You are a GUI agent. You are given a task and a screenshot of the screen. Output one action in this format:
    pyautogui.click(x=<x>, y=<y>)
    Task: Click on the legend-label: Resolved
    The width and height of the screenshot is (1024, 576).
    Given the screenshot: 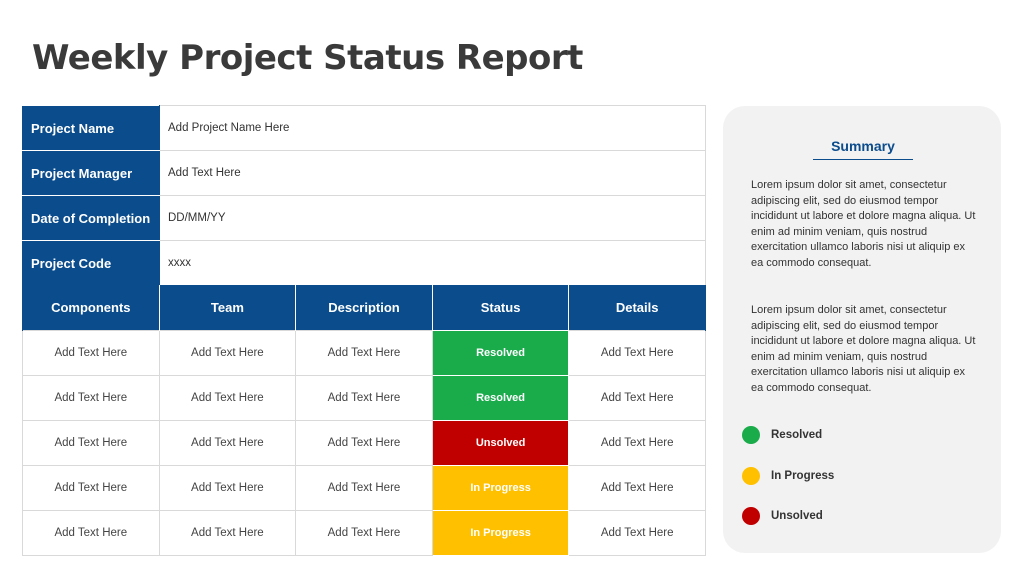 What is the action you would take?
    pyautogui.click(x=797, y=435)
    